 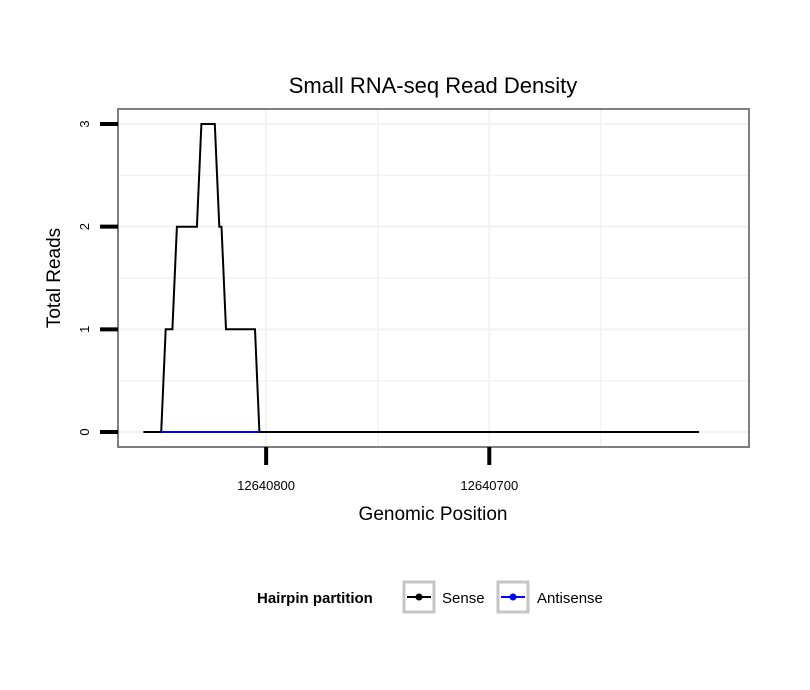 What do you see at coordinates (570, 598) in the screenshot?
I see `legend-label-antisense: Antisense` at bounding box center [570, 598].